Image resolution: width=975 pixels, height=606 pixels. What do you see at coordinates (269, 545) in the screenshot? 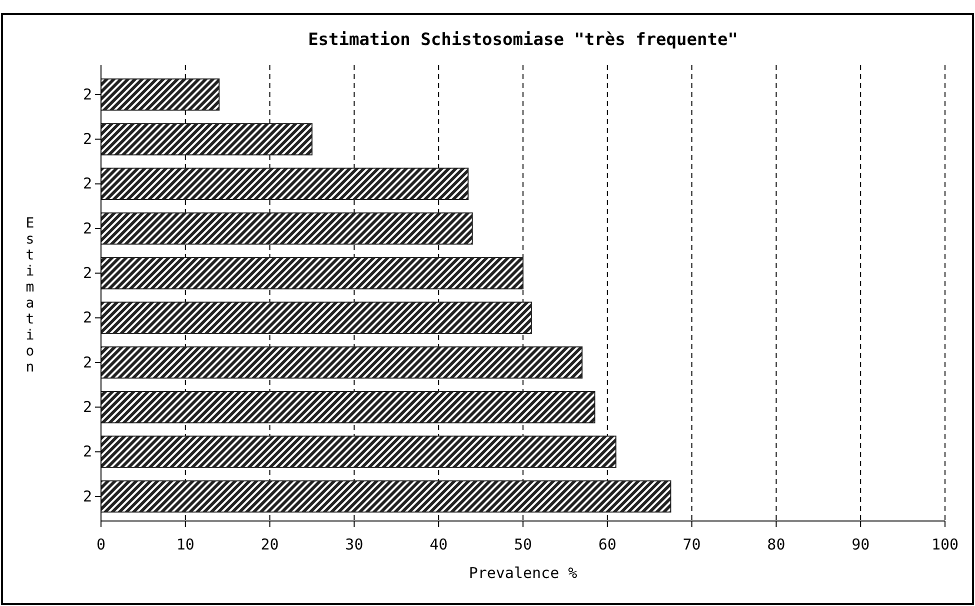
I see `x-tick-label: 20` at bounding box center [269, 545].